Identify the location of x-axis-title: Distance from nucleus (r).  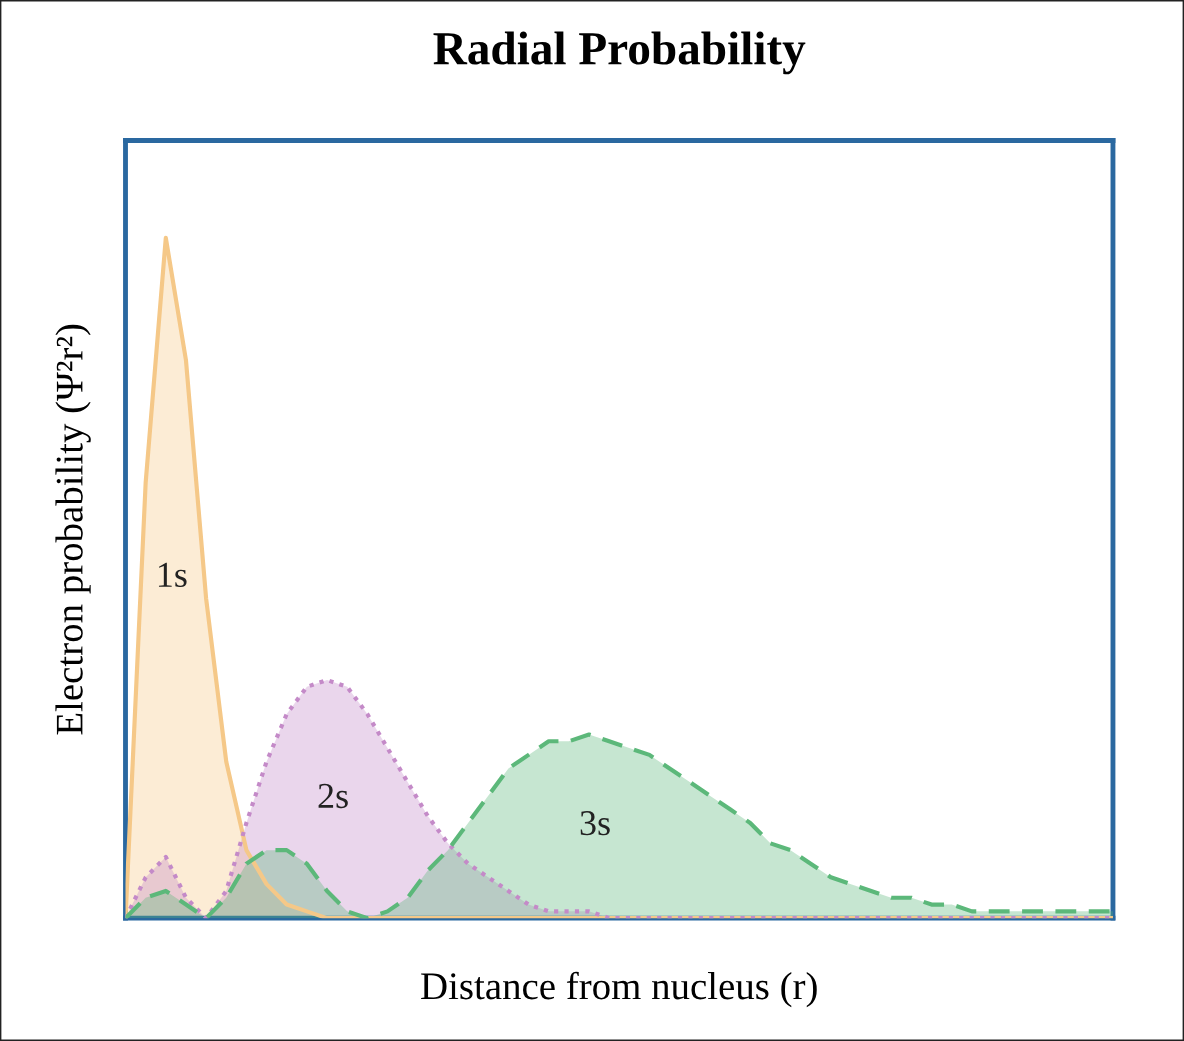
(619, 989).